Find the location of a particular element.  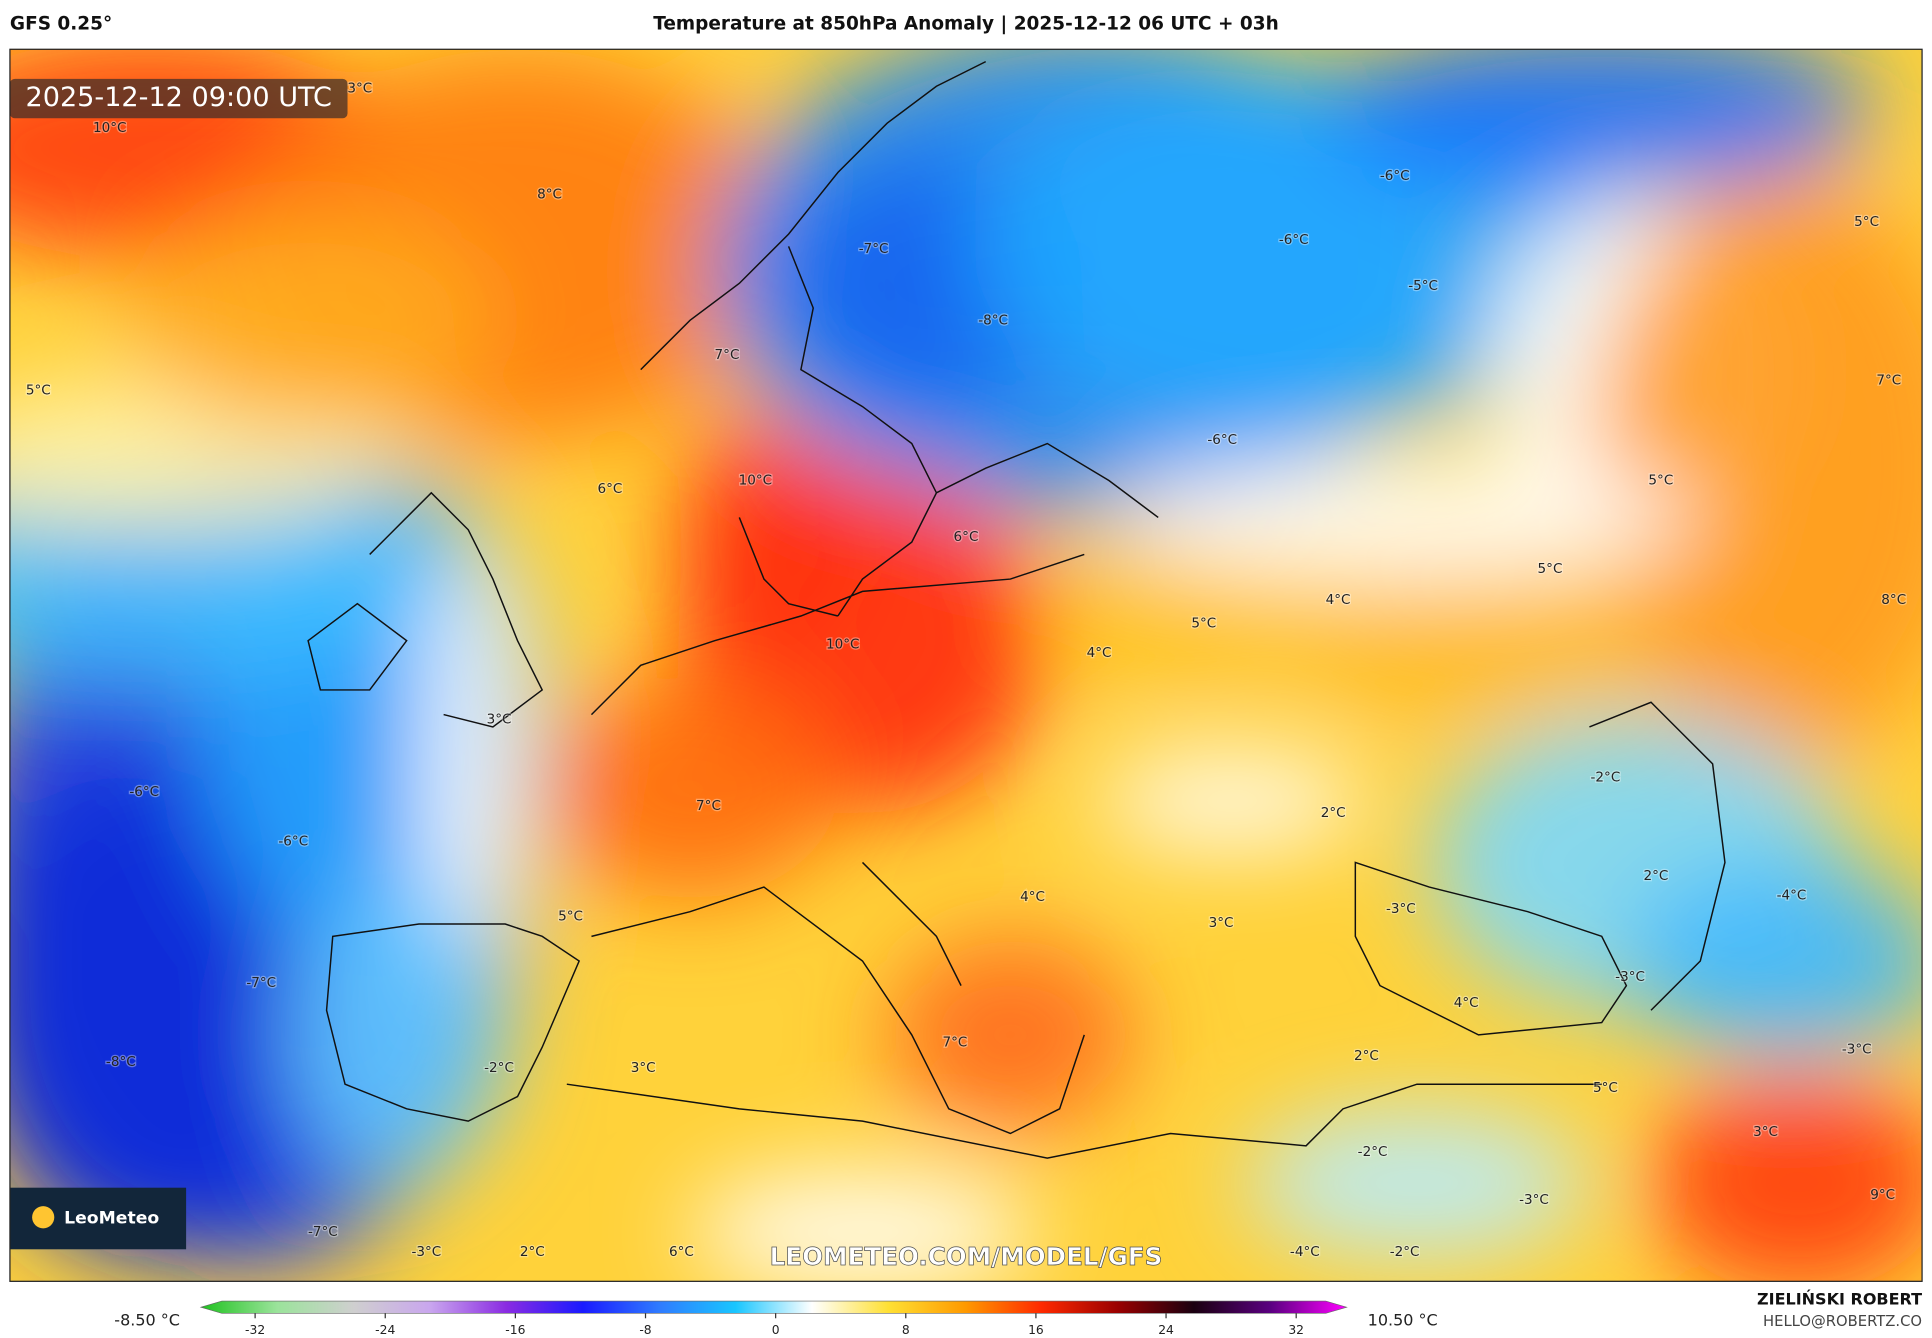

colorbar-tick-label: -16 is located at coordinates (515, 1330).